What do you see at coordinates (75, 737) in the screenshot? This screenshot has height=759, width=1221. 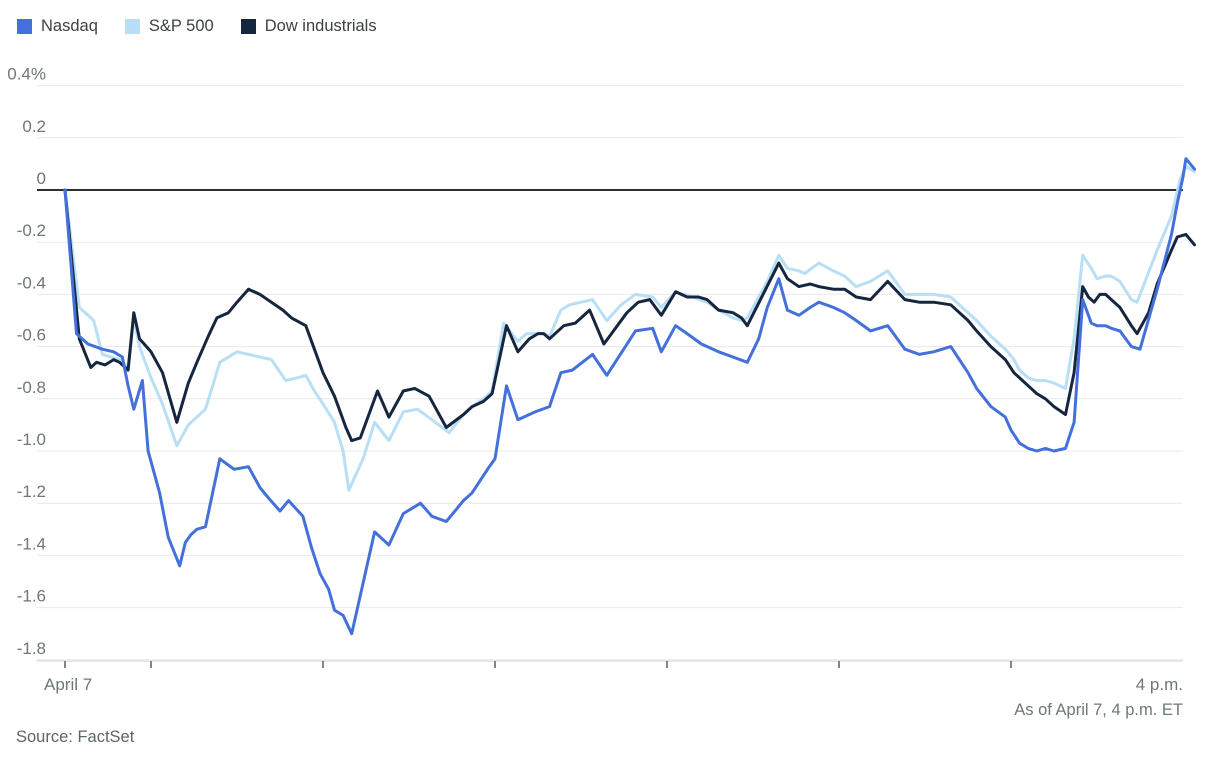 I see `source-note: Source: FactSet` at bounding box center [75, 737].